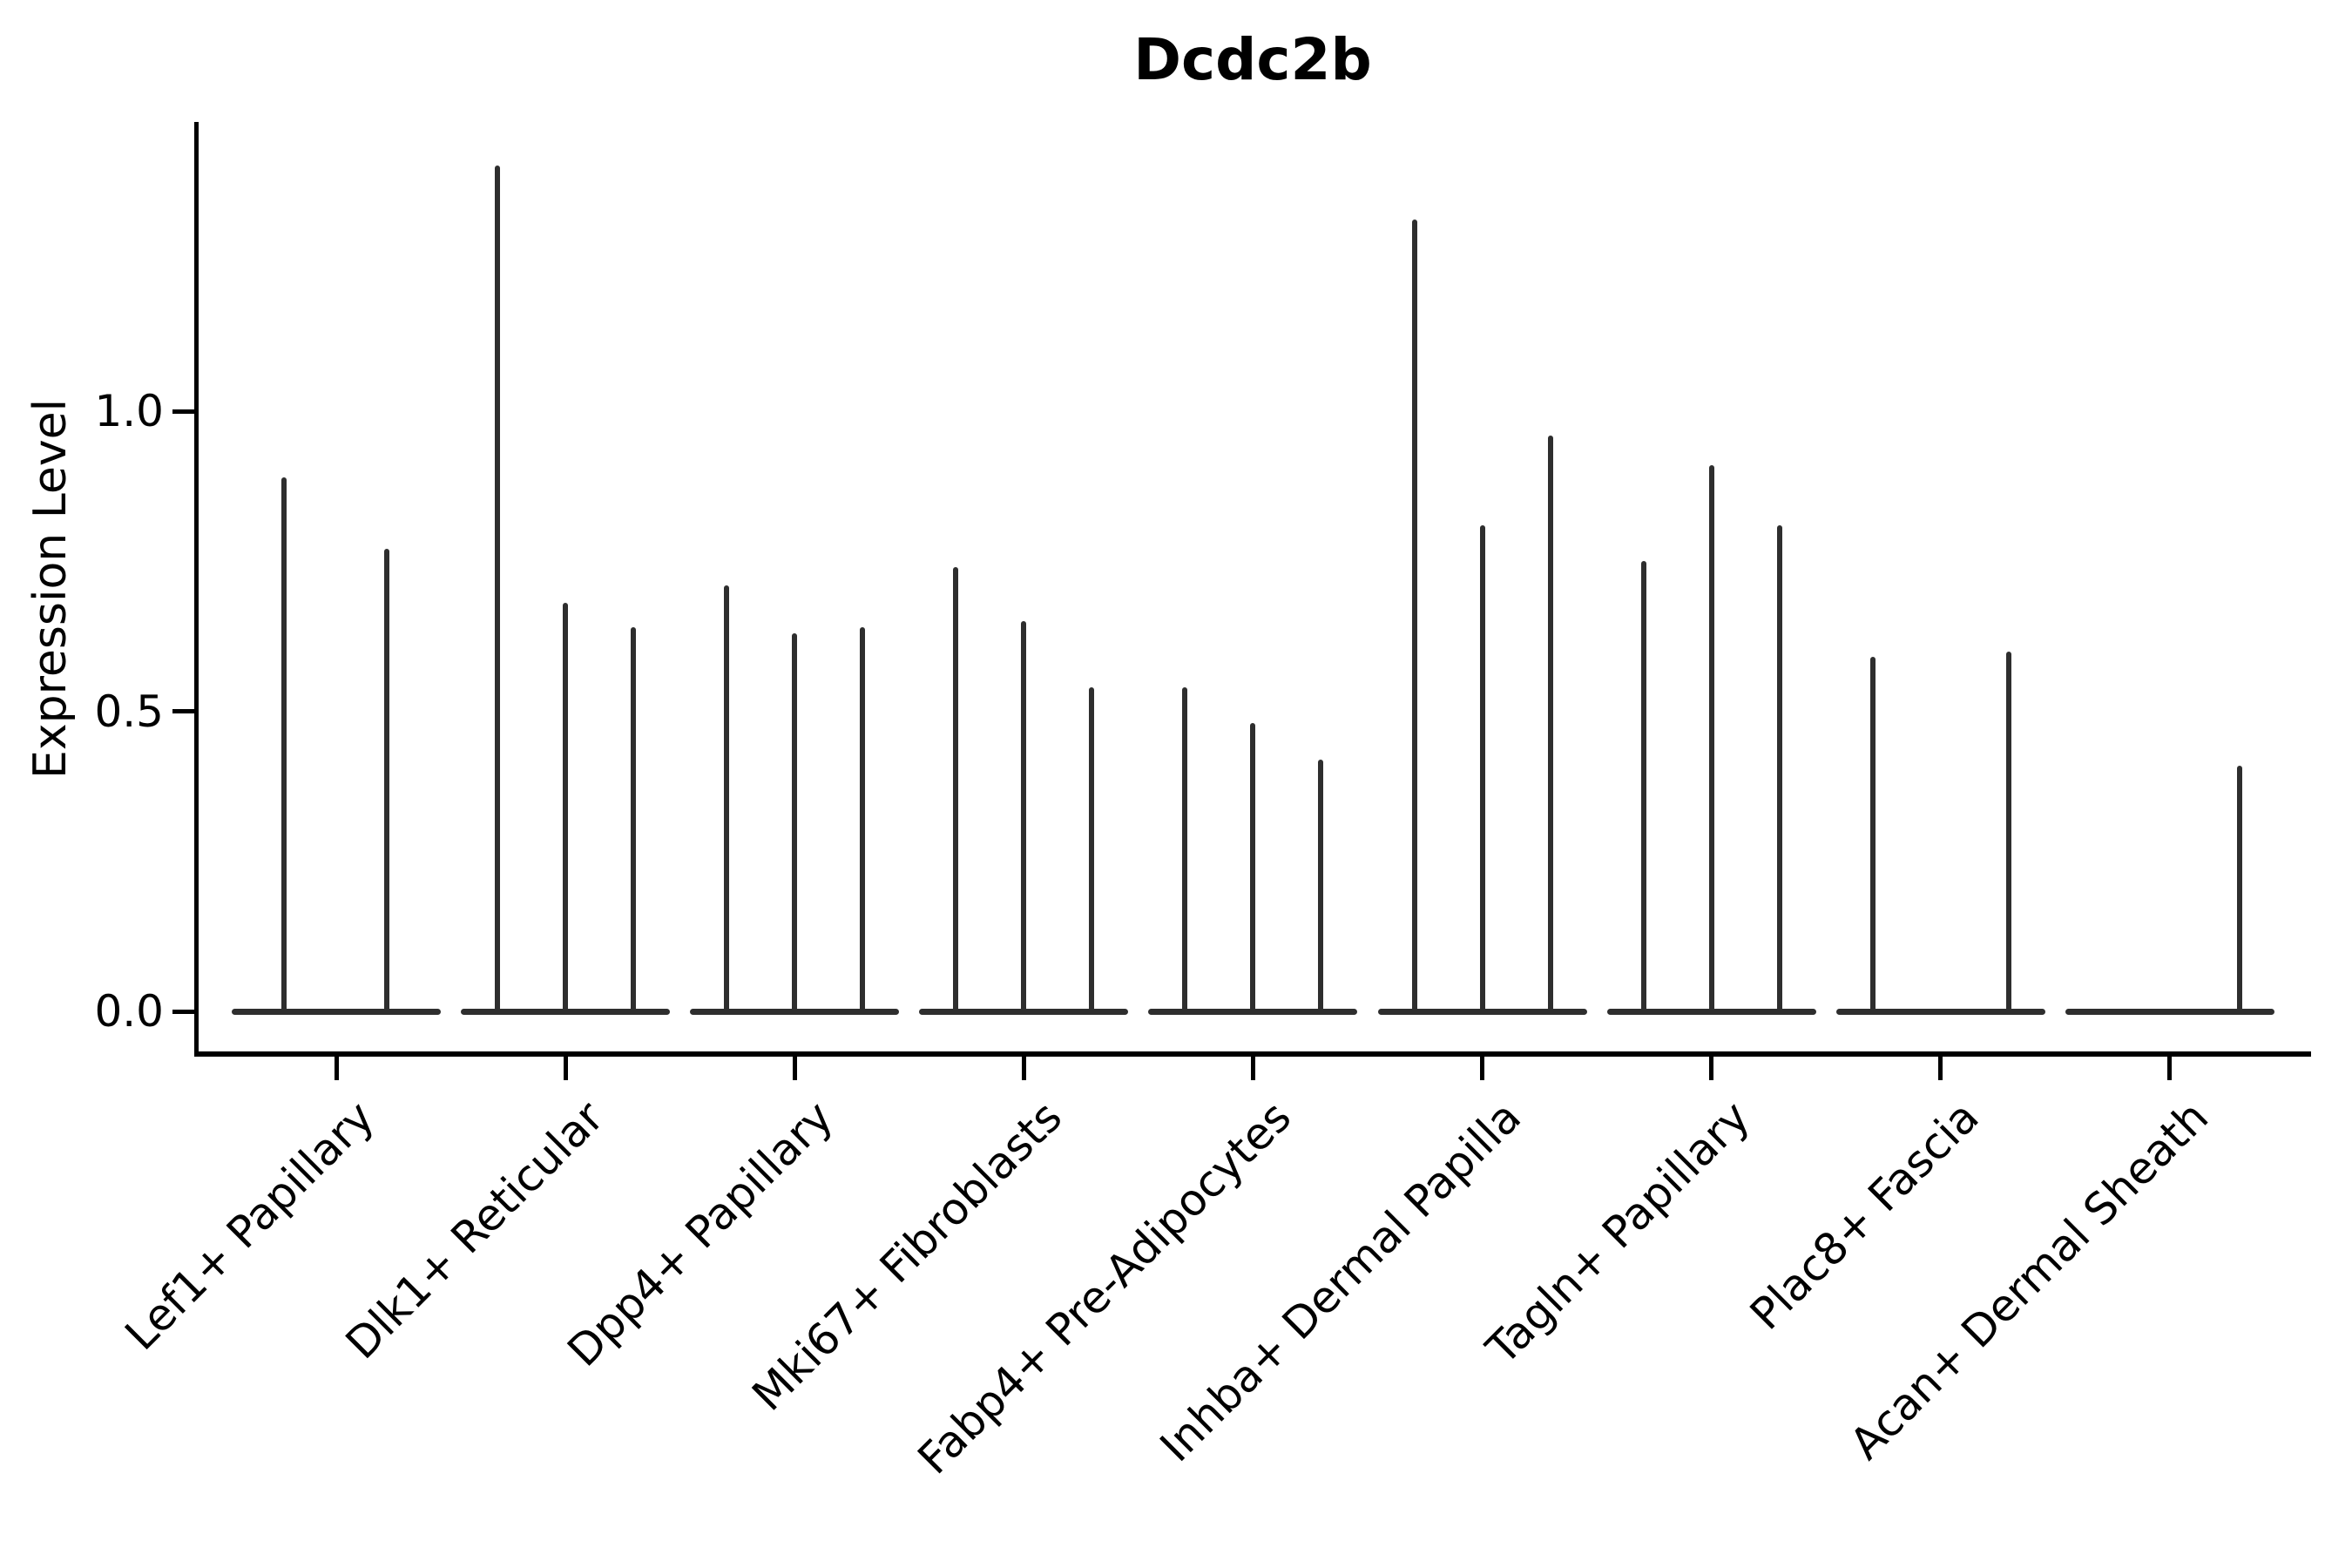 The height and width of the screenshot is (1568, 2352). What do you see at coordinates (196, 589) in the screenshot?
I see `y-axis-spine` at bounding box center [196, 589].